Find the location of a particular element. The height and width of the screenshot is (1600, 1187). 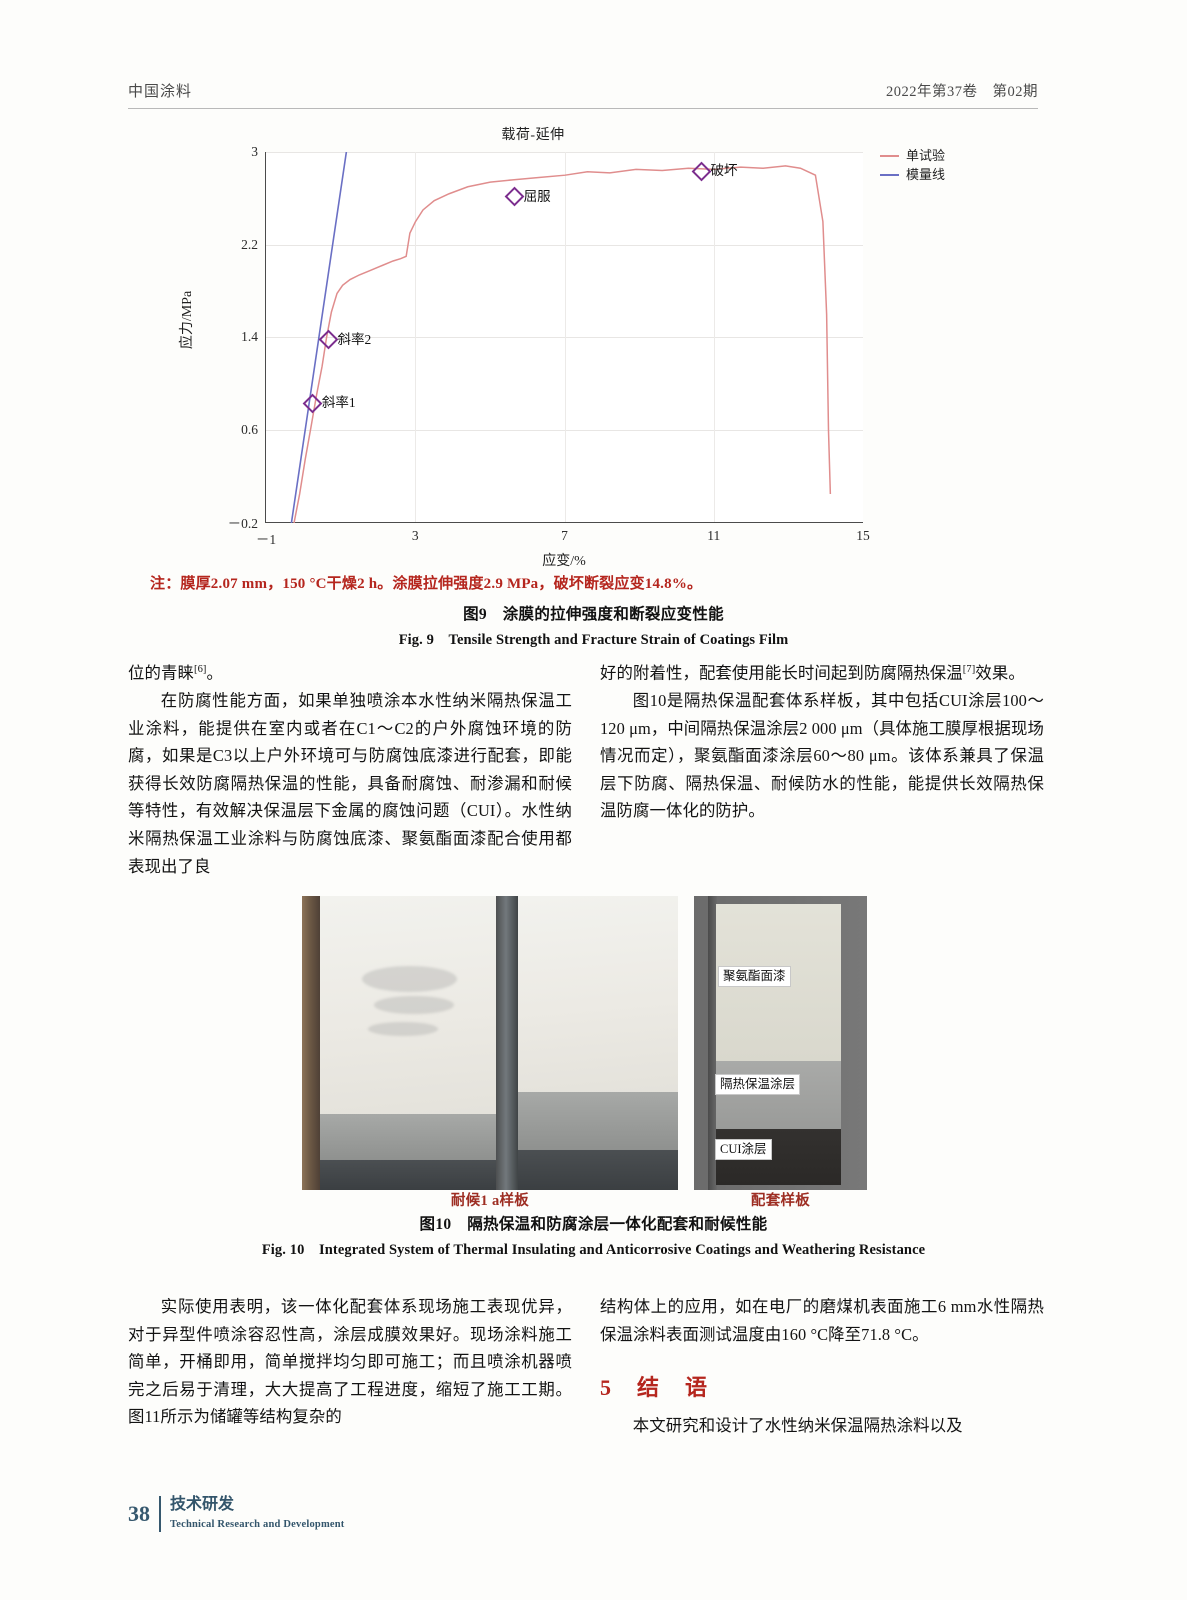

x-tick-label: －1 is located at coordinates (266, 539).